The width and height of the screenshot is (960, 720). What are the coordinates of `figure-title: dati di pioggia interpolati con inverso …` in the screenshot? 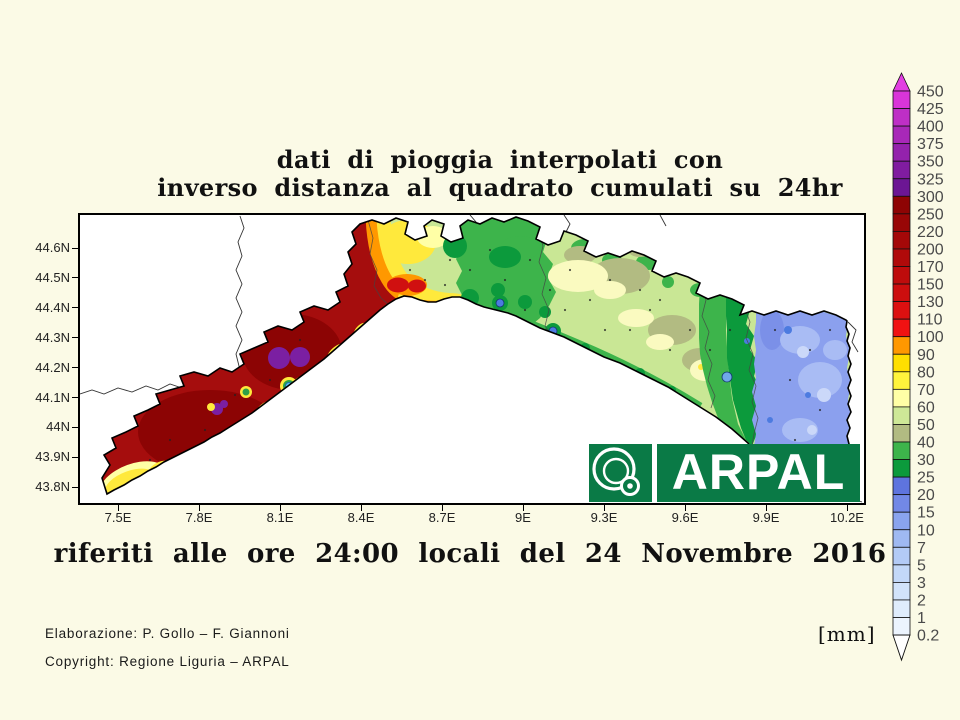 It's located at (500, 174).